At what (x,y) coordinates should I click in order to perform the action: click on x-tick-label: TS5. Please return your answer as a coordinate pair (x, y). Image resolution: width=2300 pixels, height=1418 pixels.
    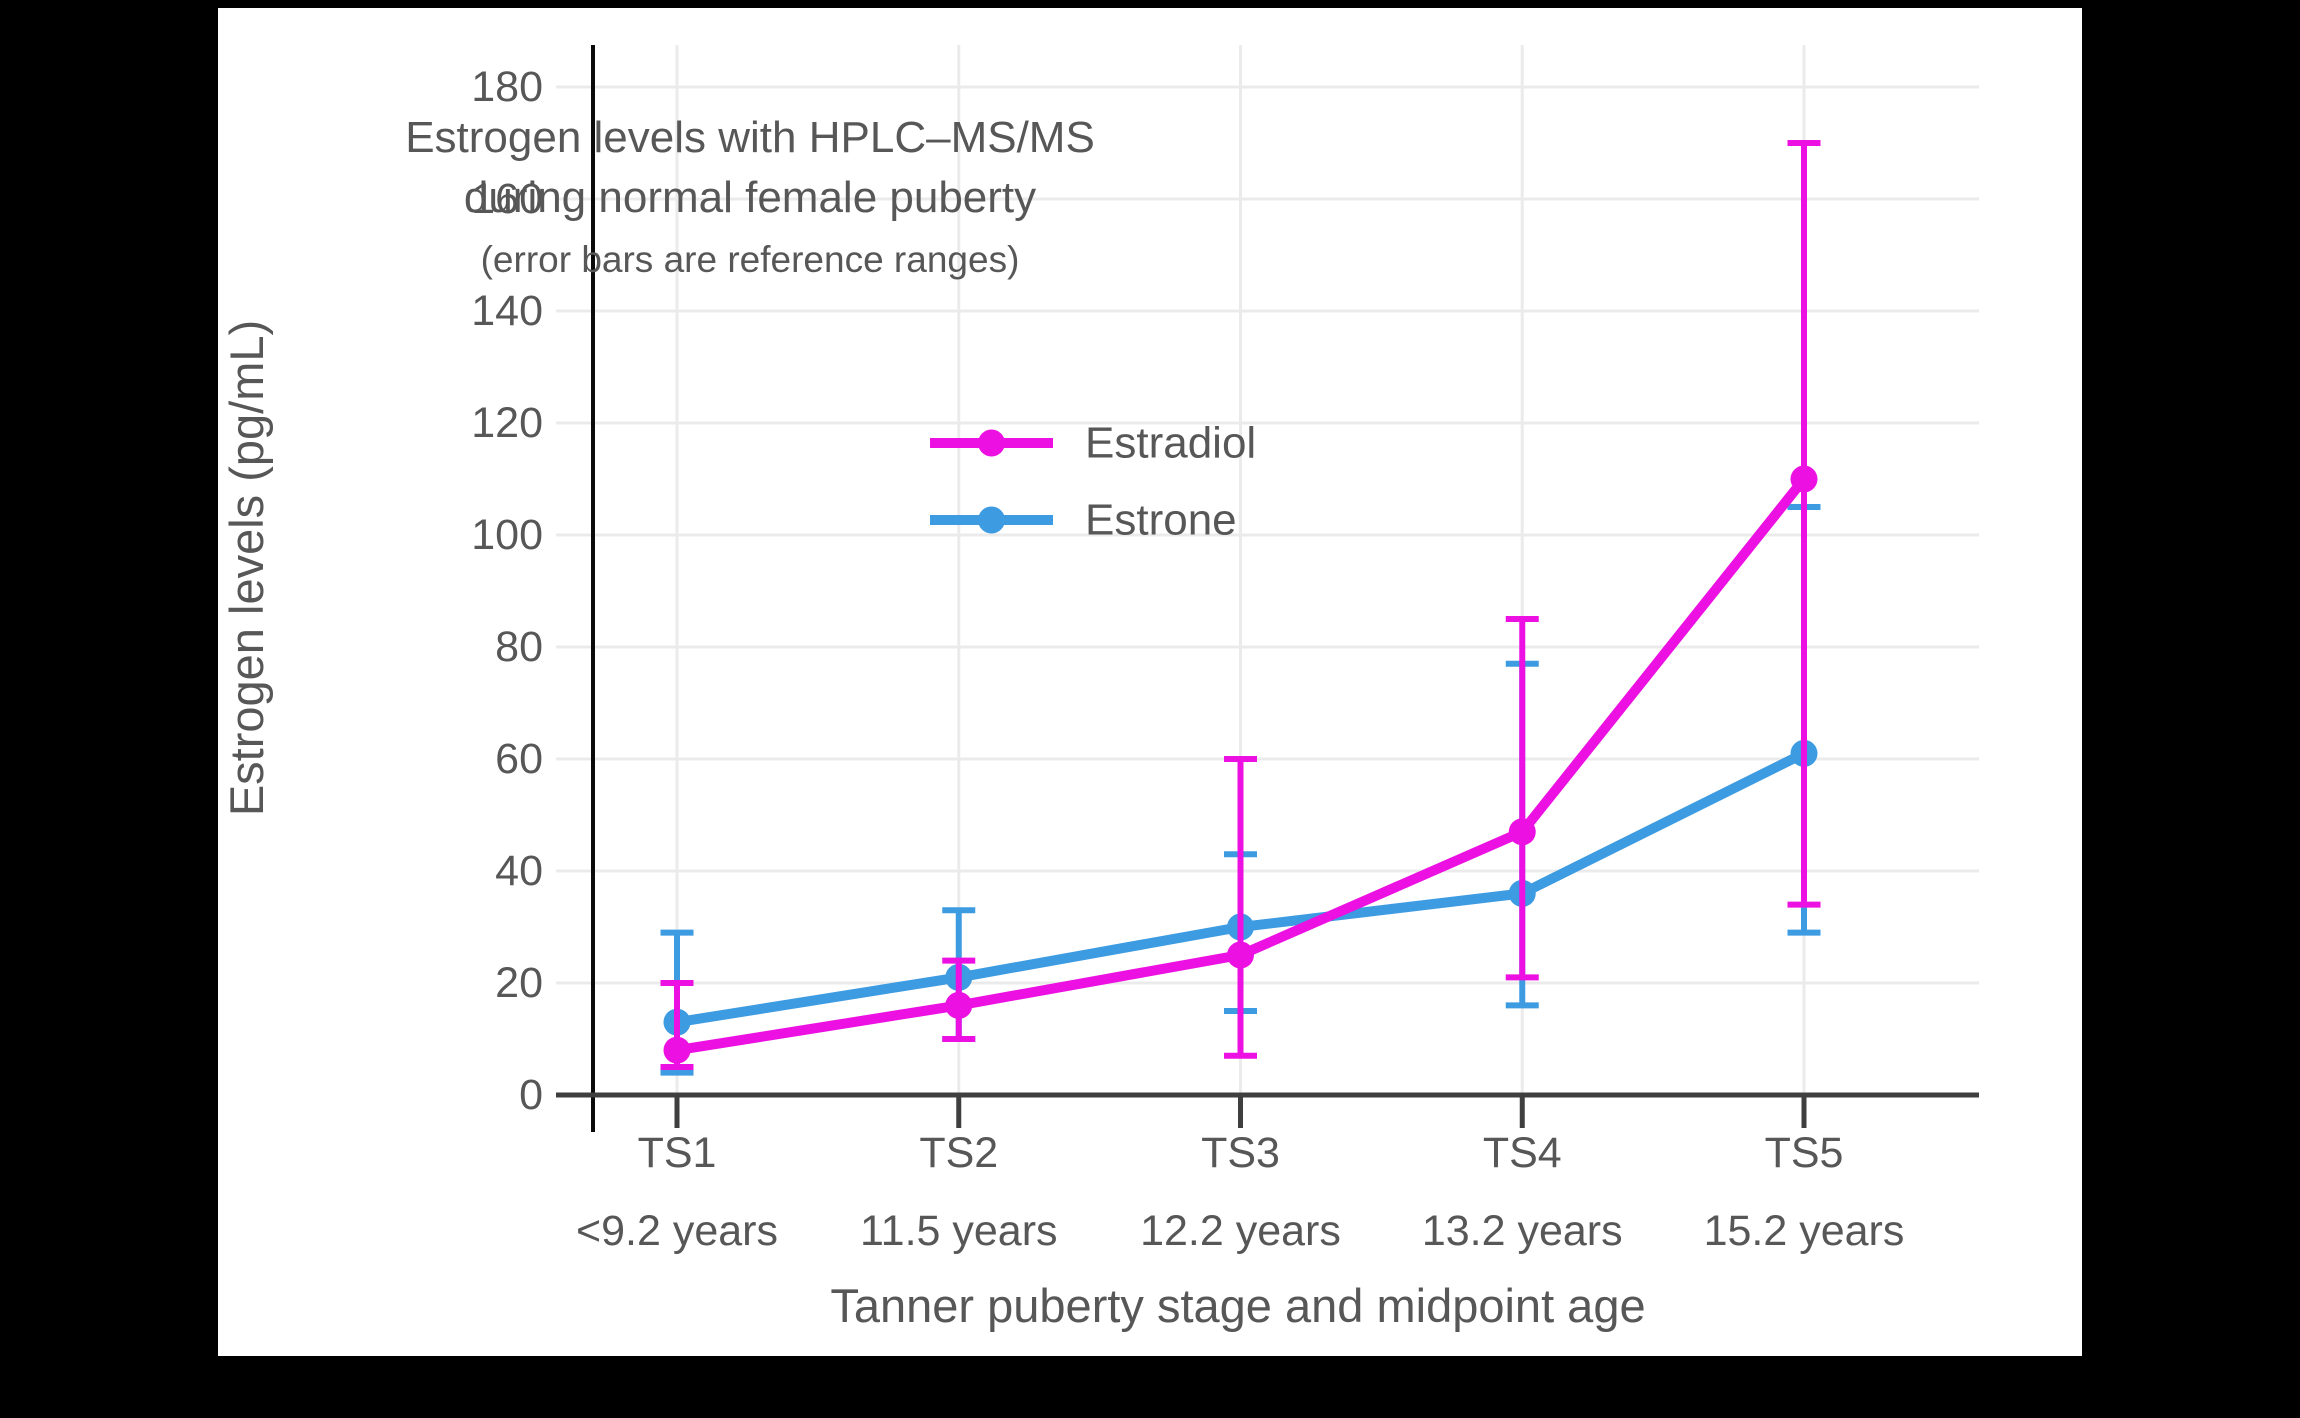
    Looking at the image, I should click on (1804, 1153).